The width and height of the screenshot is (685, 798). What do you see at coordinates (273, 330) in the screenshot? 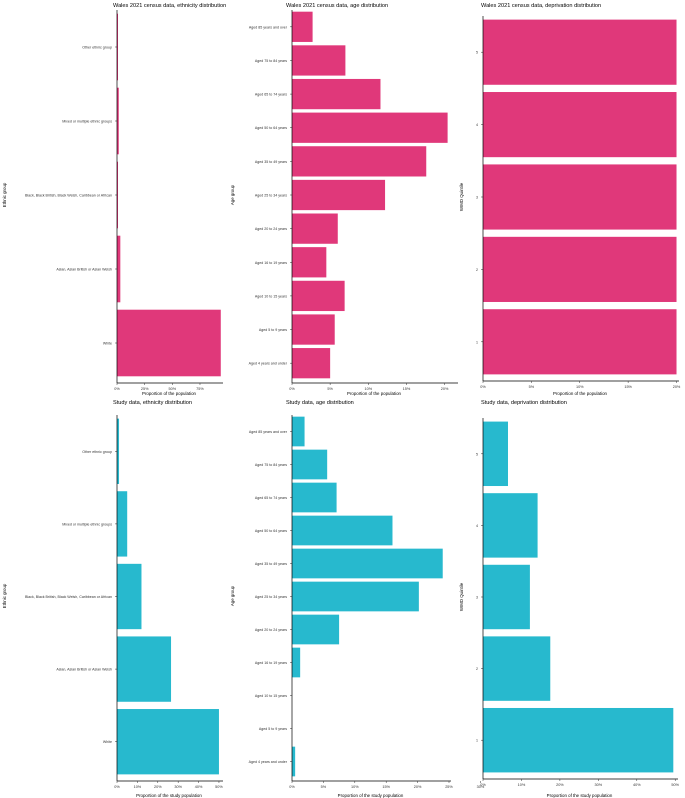
I see `category-label: Aged 5 to 9 years` at bounding box center [273, 330].